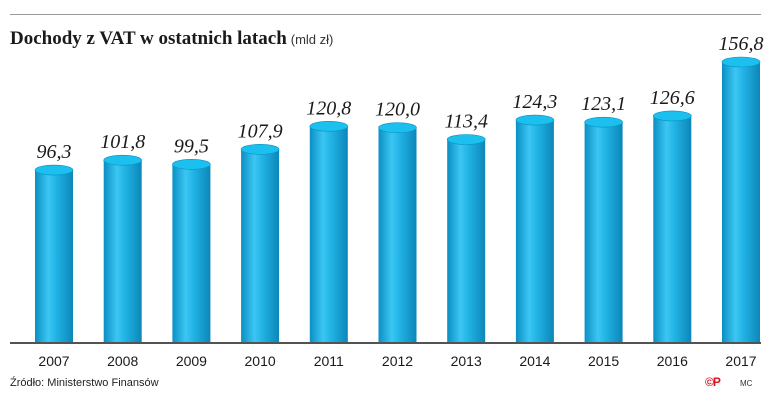  What do you see at coordinates (534, 361) in the screenshot?
I see `x-tick-label-2014: 2014` at bounding box center [534, 361].